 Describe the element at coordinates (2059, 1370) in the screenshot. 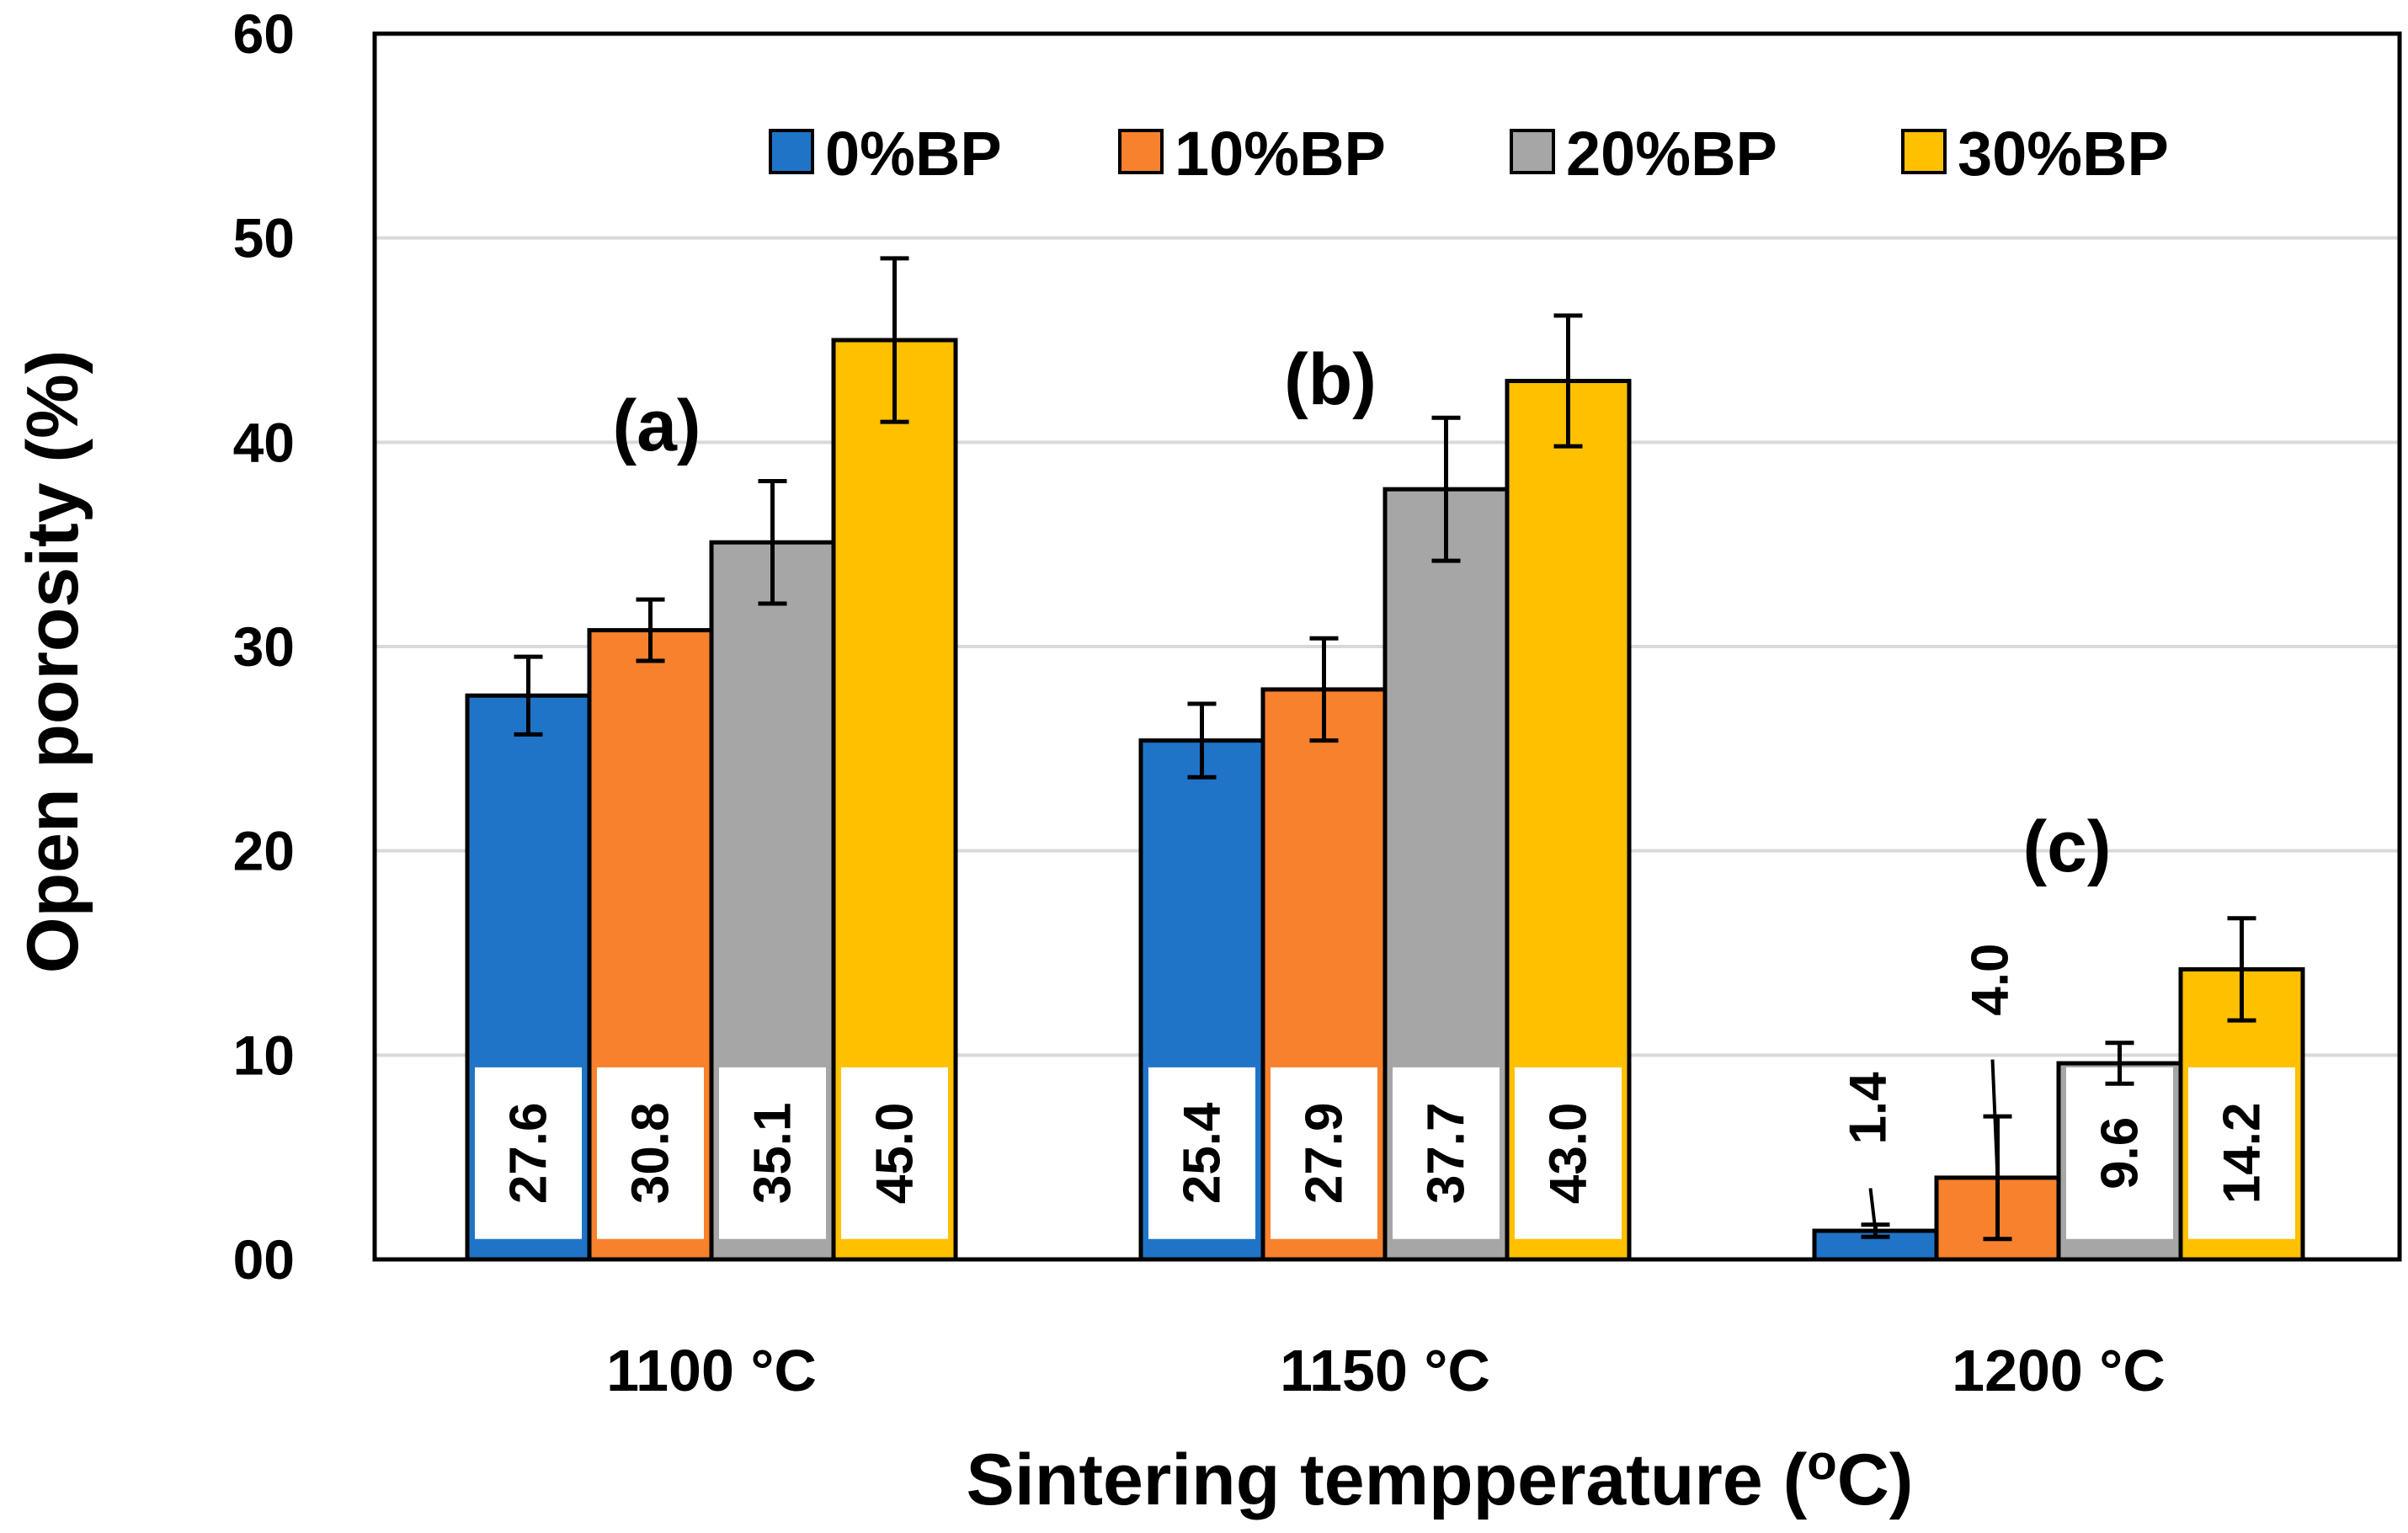

I see `x-tick-label-2: 1200 °C` at that location.